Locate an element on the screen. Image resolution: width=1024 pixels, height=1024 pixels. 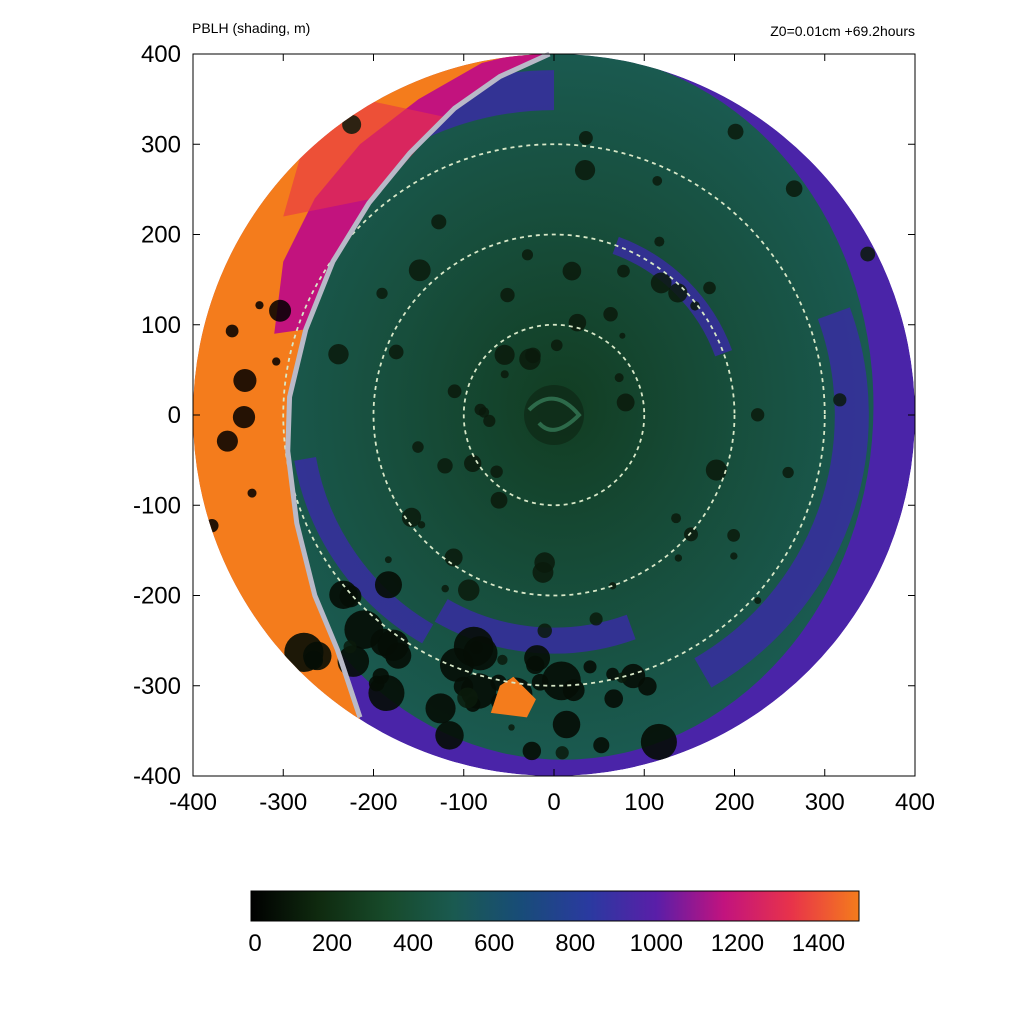
x-tick-label: 0 is located at coordinates (553, 802).